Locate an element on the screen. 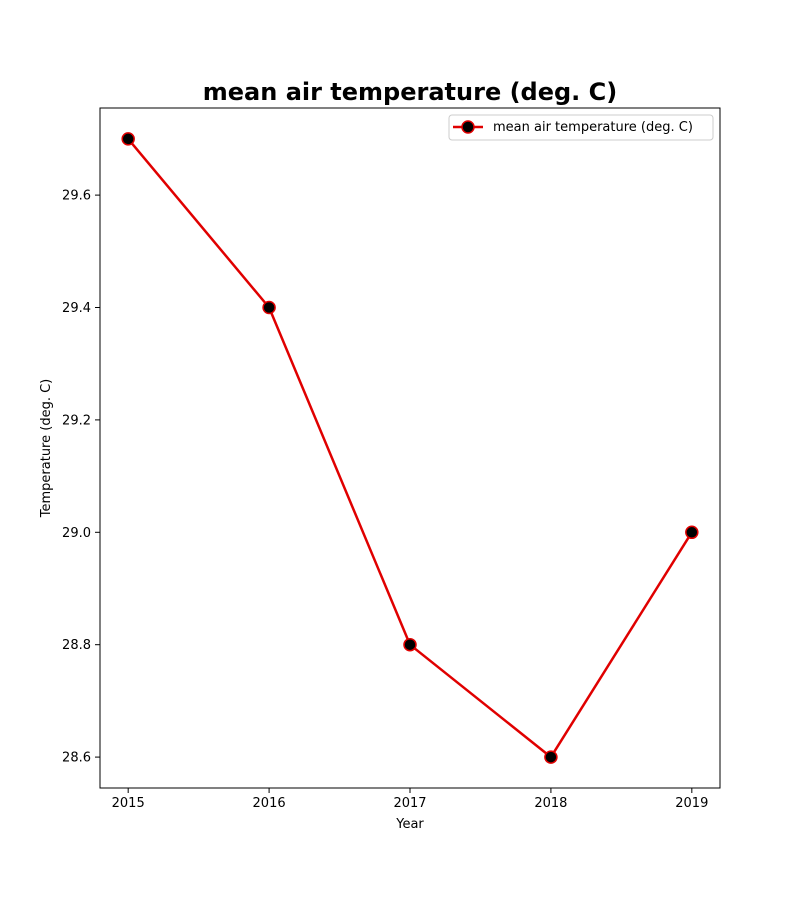 This screenshot has width=800, height=900. y-tick-label: 29.0 is located at coordinates (76, 533).